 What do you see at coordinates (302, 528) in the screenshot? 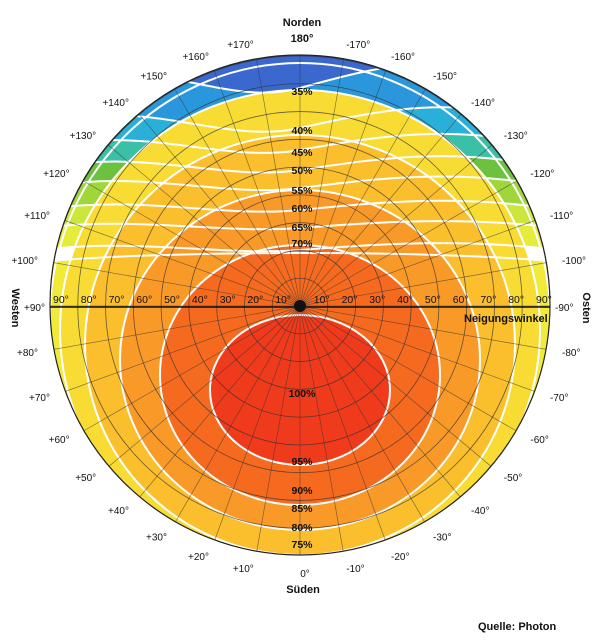
I see `percent-label-south-4: 80%` at bounding box center [302, 528].